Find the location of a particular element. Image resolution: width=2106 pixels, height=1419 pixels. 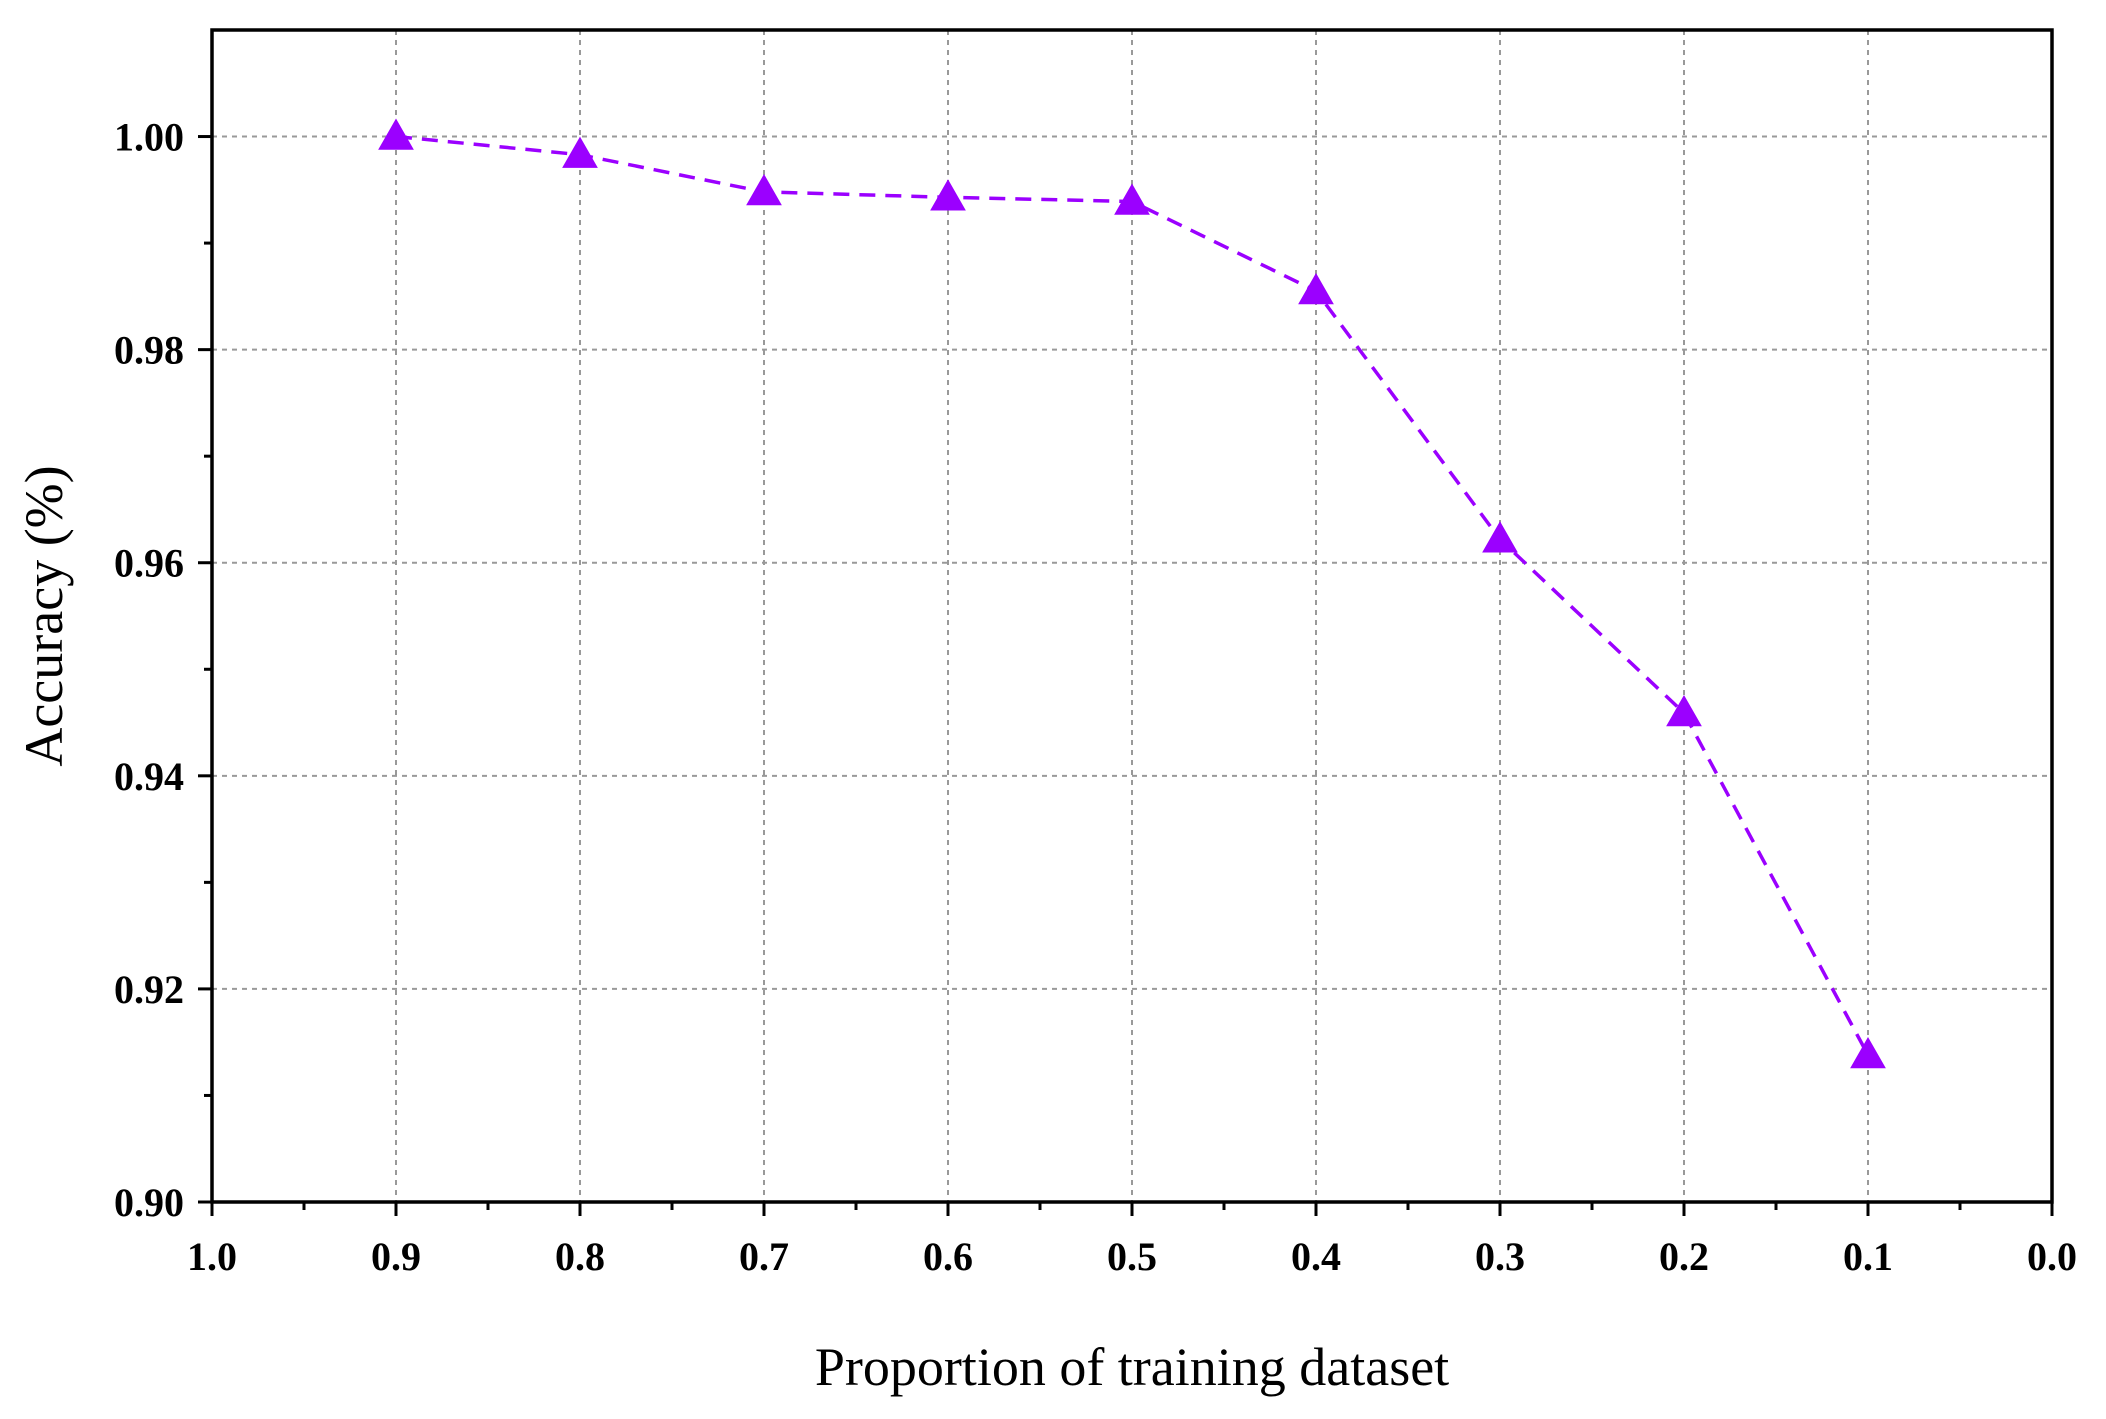

y-tick-label: 0.92 is located at coordinates (149, 989).